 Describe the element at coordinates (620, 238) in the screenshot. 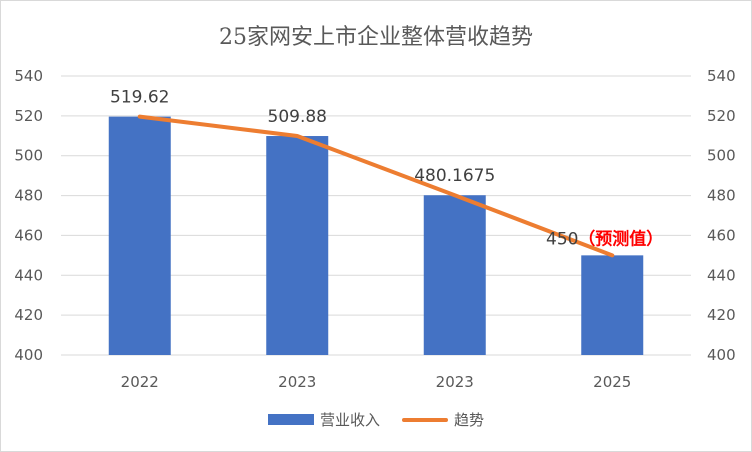

I see `prediction-note: （预测值）` at that location.